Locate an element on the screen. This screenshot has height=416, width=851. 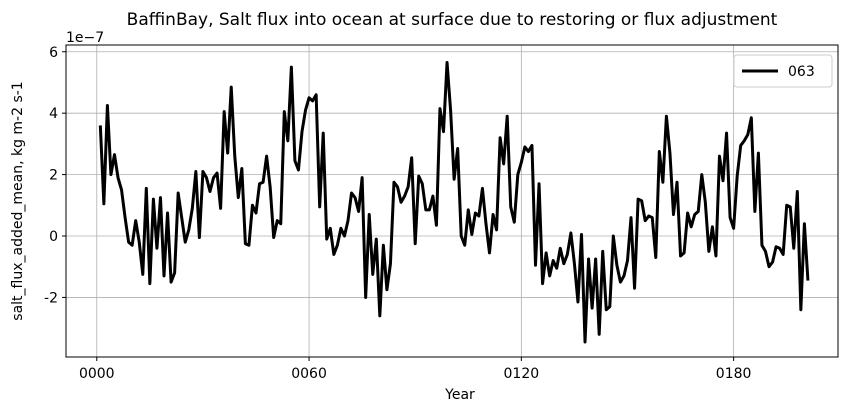
x-tick-label: 0180 is located at coordinates (734, 374).